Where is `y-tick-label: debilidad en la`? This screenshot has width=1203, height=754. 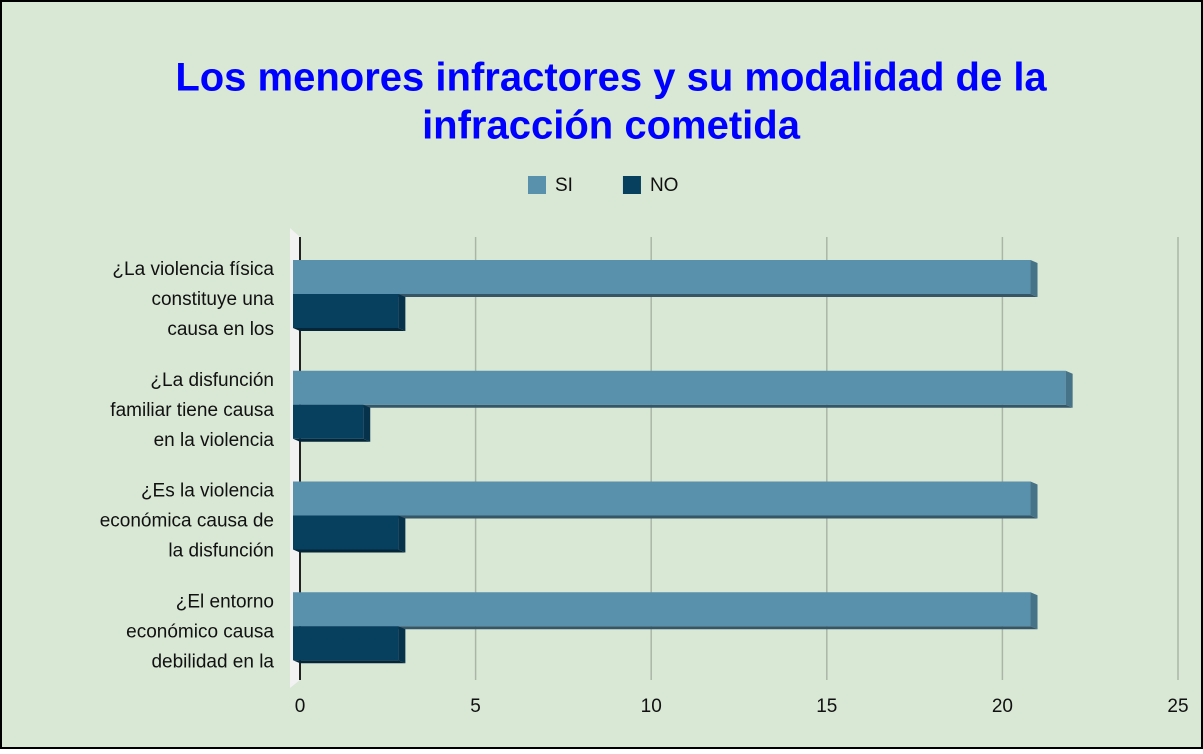 y-tick-label: debilidad en la is located at coordinates (212, 661).